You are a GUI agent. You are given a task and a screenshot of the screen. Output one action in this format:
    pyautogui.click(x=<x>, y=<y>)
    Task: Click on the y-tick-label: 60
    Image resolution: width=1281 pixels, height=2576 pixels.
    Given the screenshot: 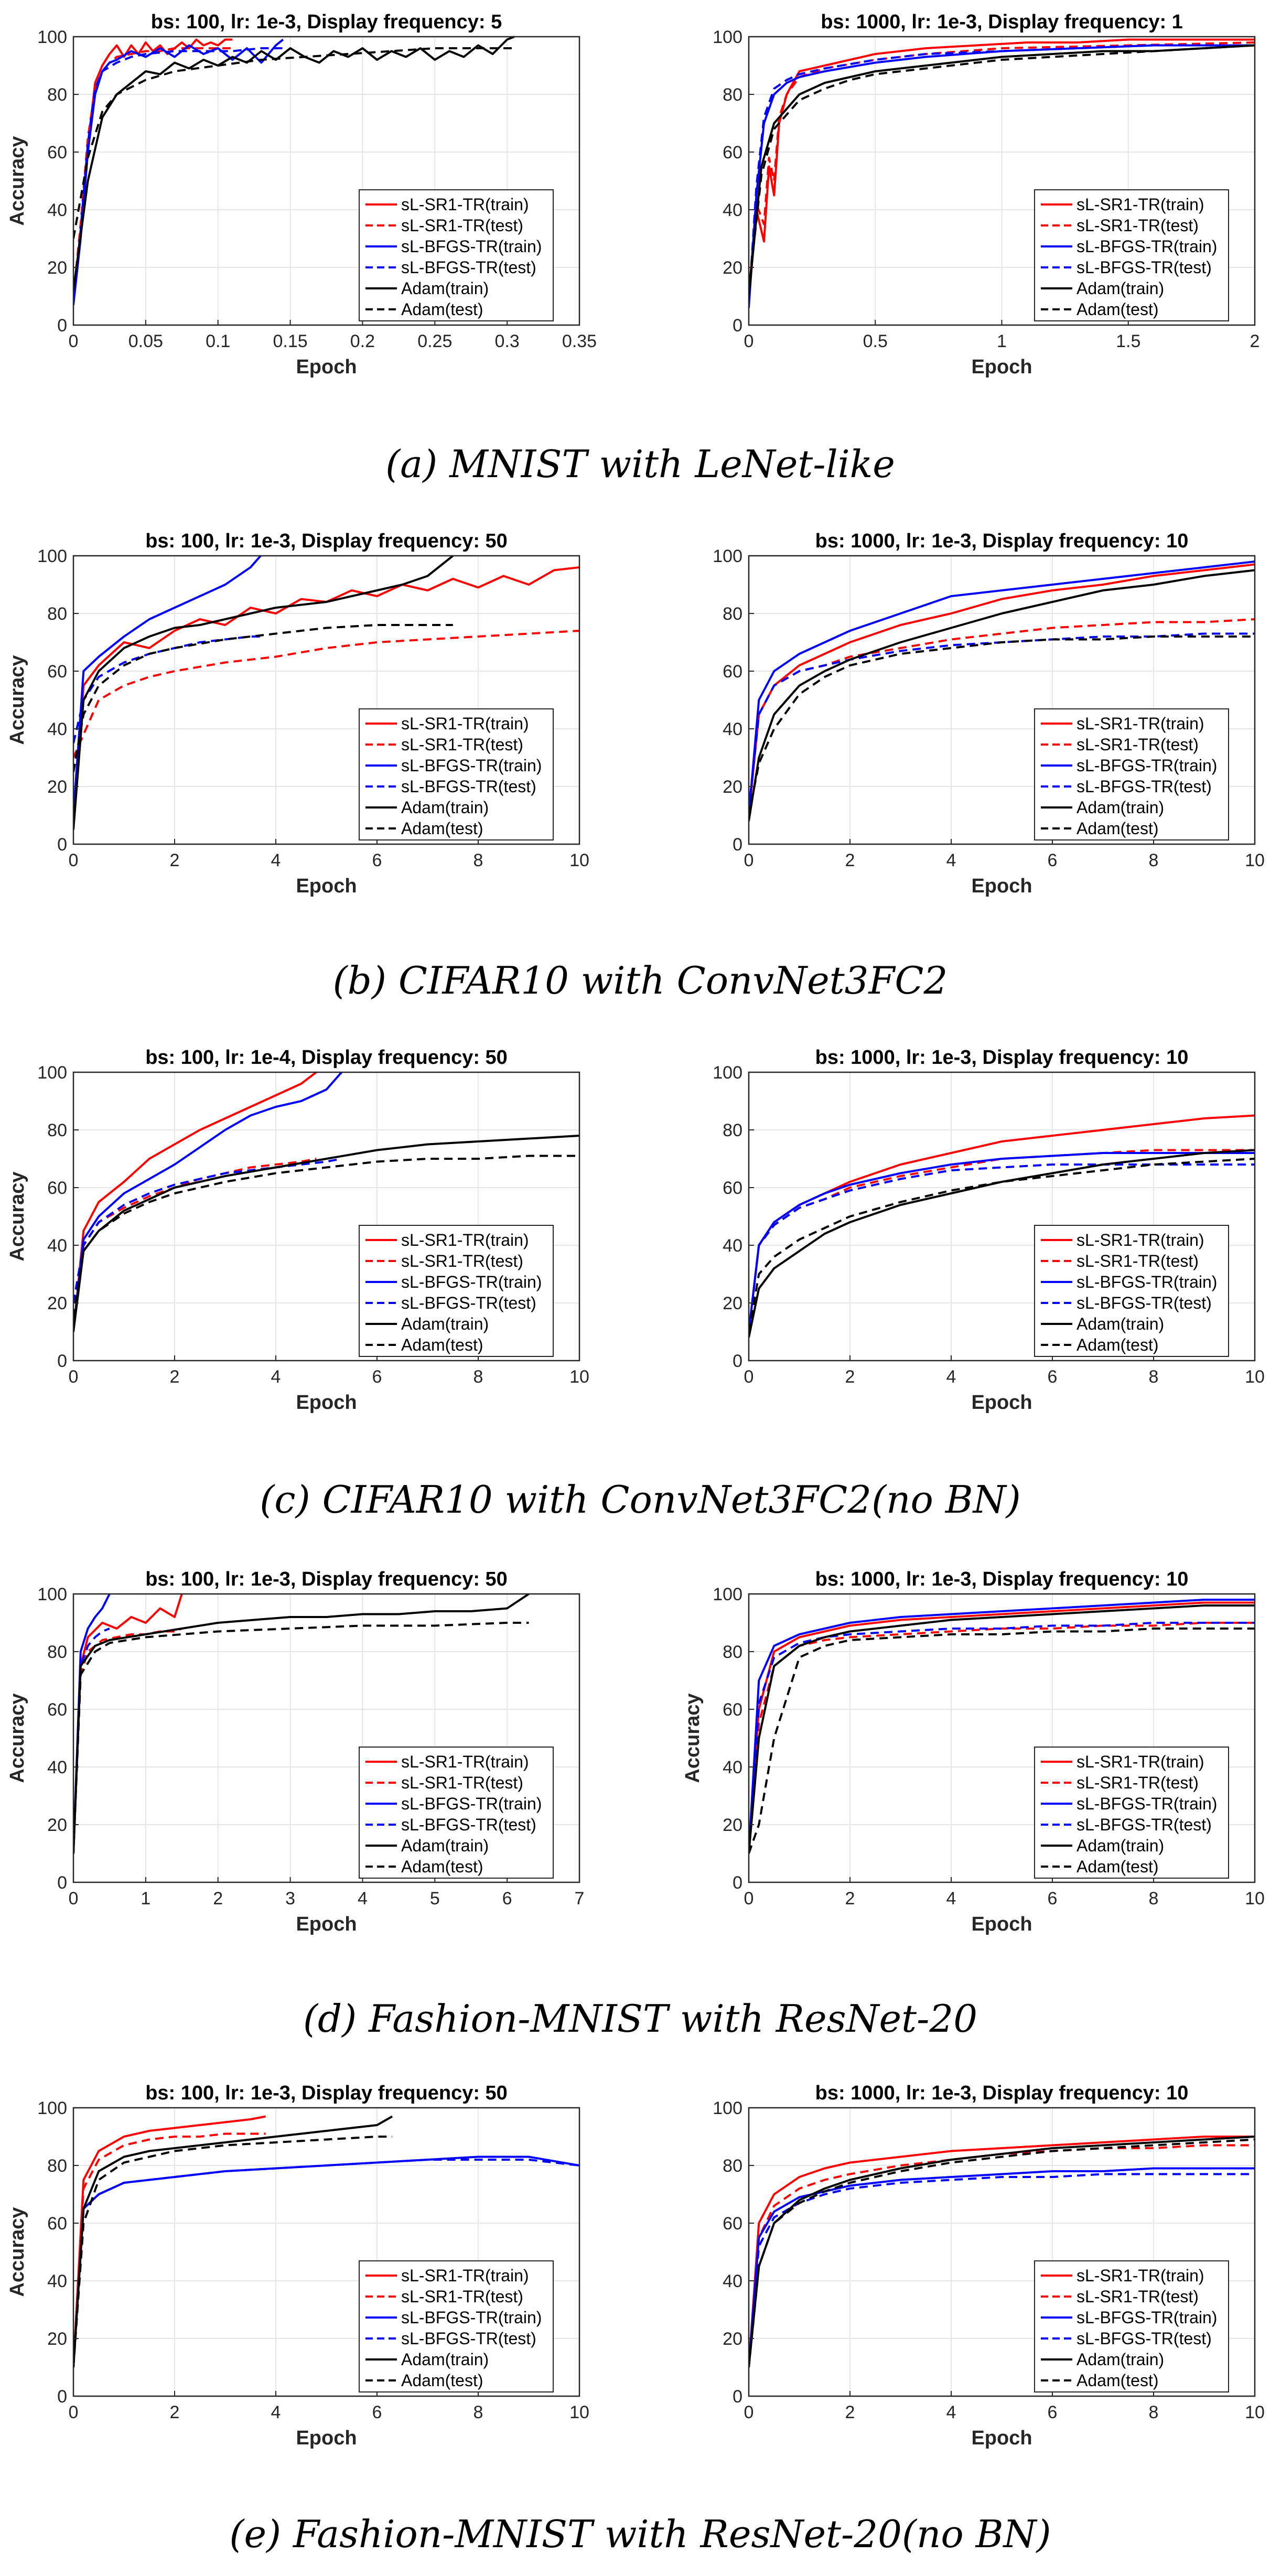 What is the action you would take?
    pyautogui.click(x=57, y=2224)
    